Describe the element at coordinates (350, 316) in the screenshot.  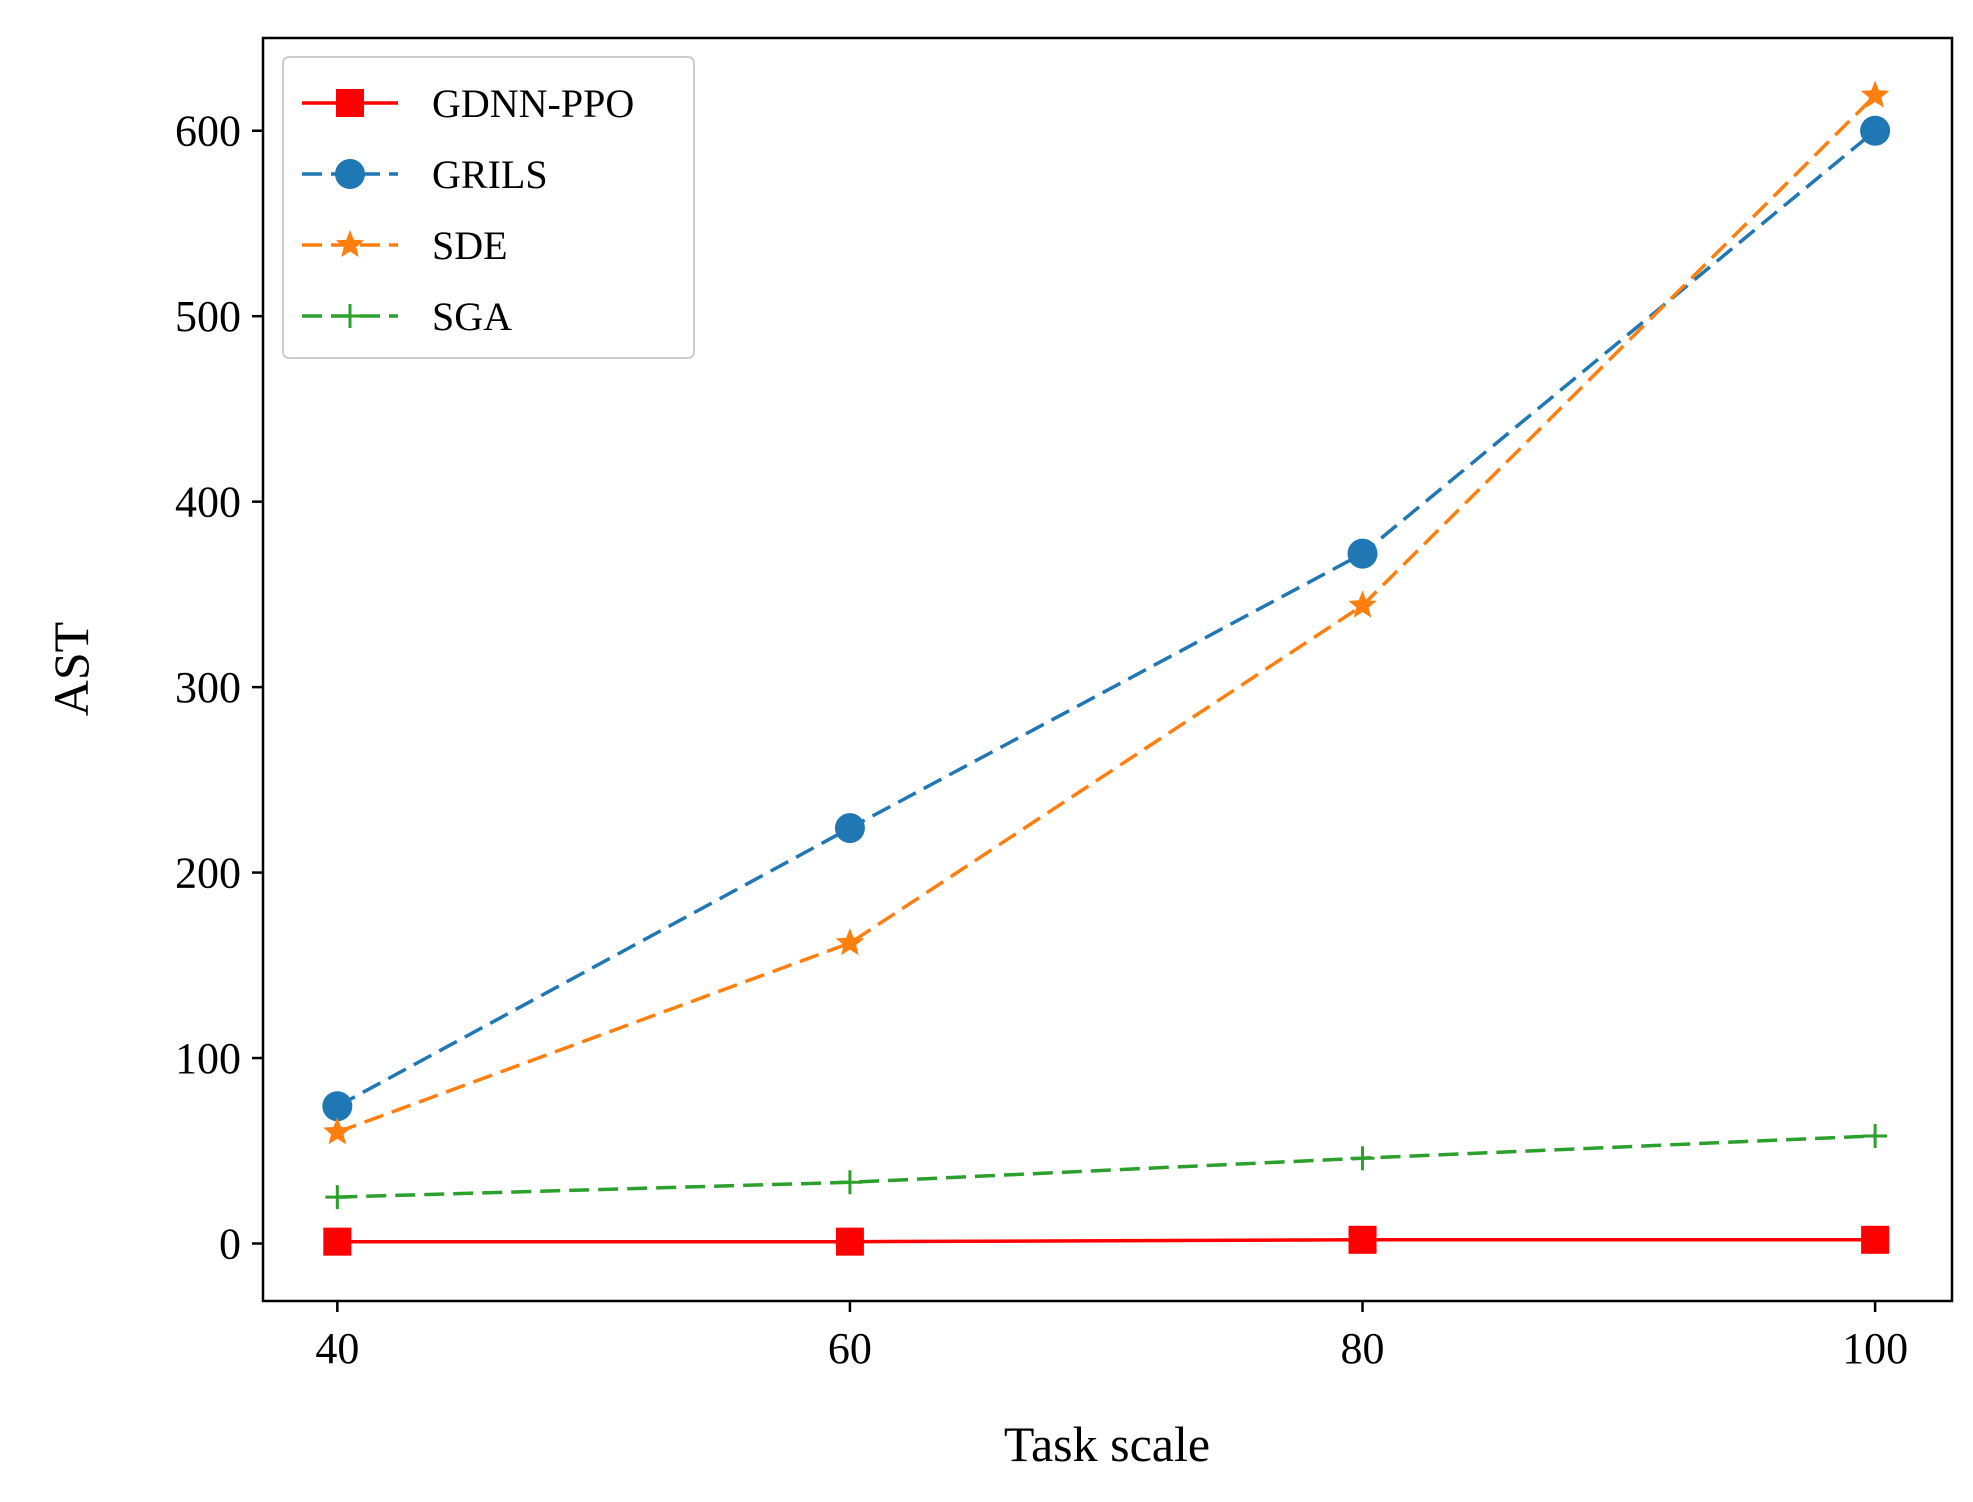
I see `legend-marker-sga` at that location.